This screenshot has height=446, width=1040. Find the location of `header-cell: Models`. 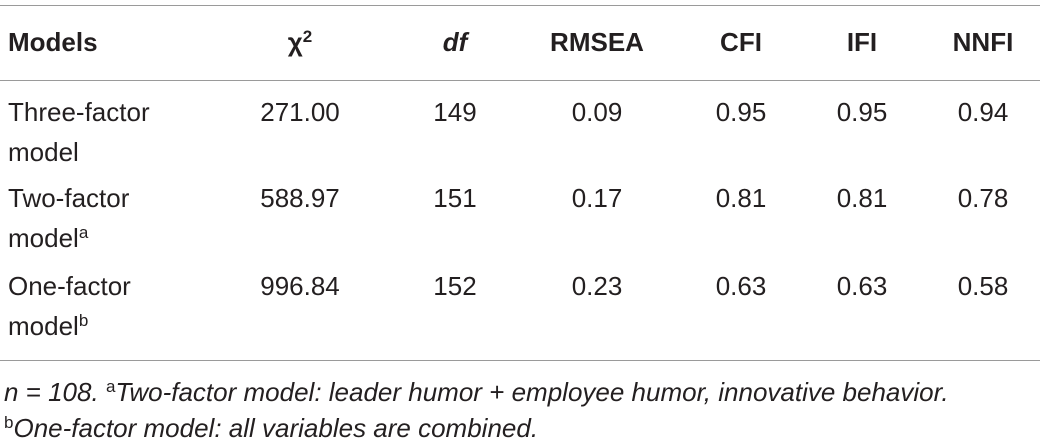

header-cell: Models is located at coordinates (53, 42).